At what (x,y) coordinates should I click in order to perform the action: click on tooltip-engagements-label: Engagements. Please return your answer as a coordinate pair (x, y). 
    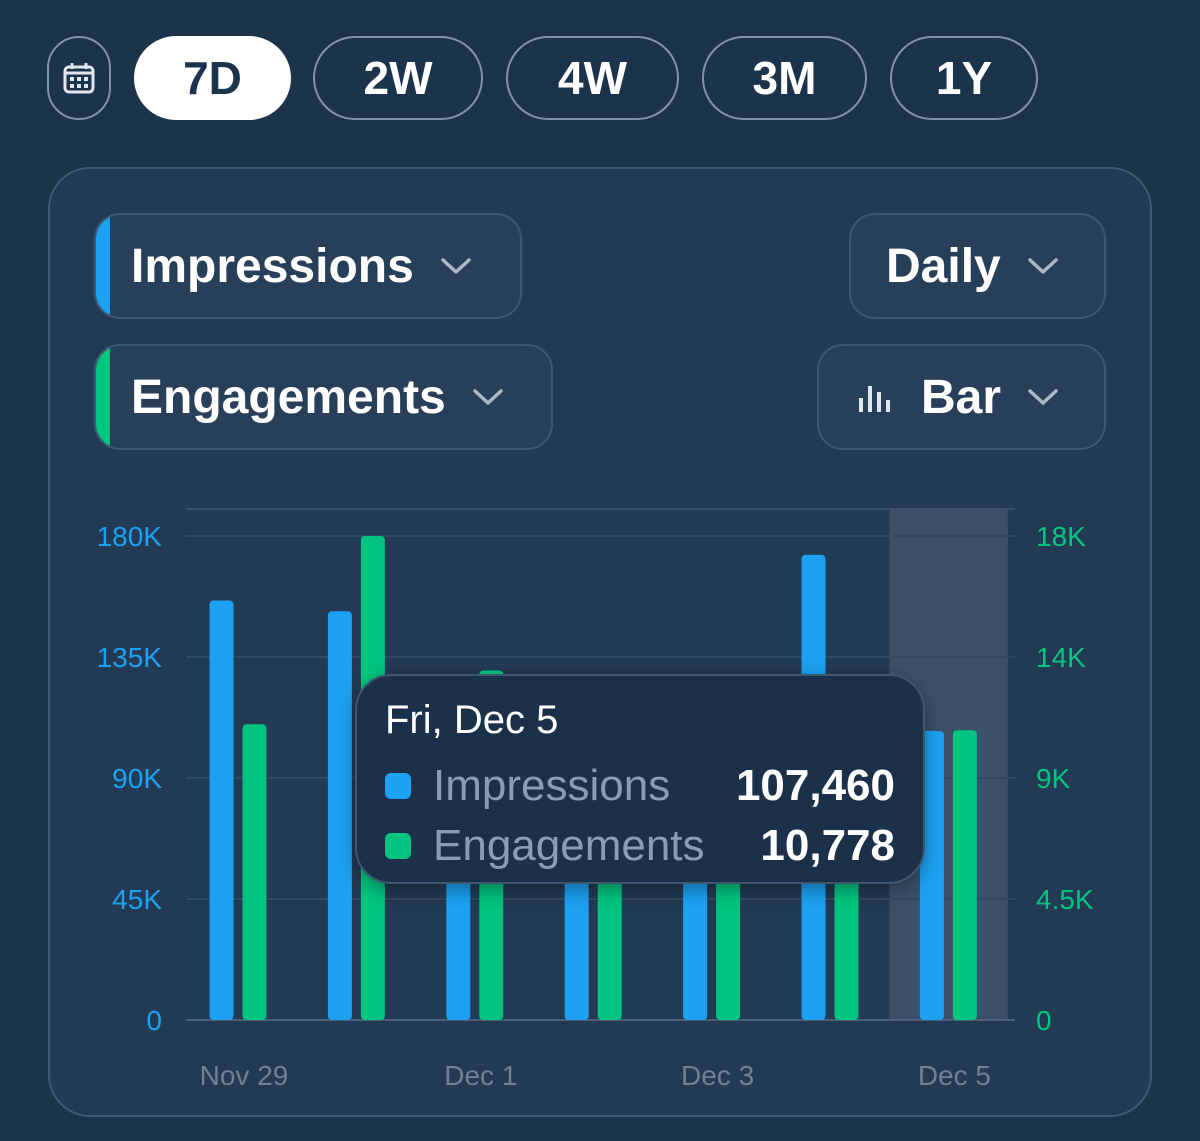
    Looking at the image, I should click on (569, 845).